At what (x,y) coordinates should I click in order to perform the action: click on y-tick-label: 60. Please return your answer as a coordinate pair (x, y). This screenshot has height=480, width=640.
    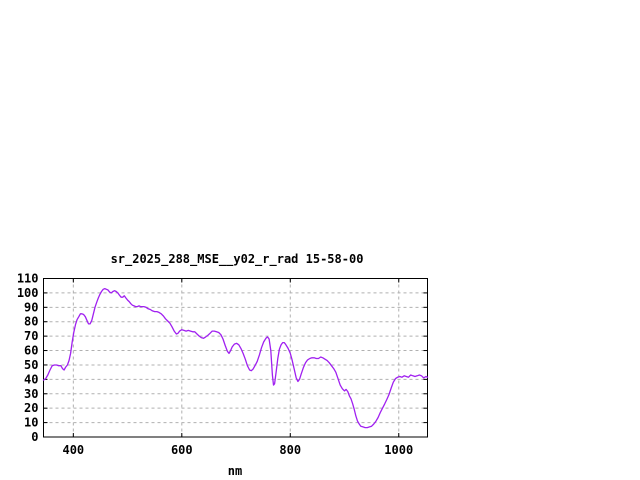
    Looking at the image, I should click on (31, 351).